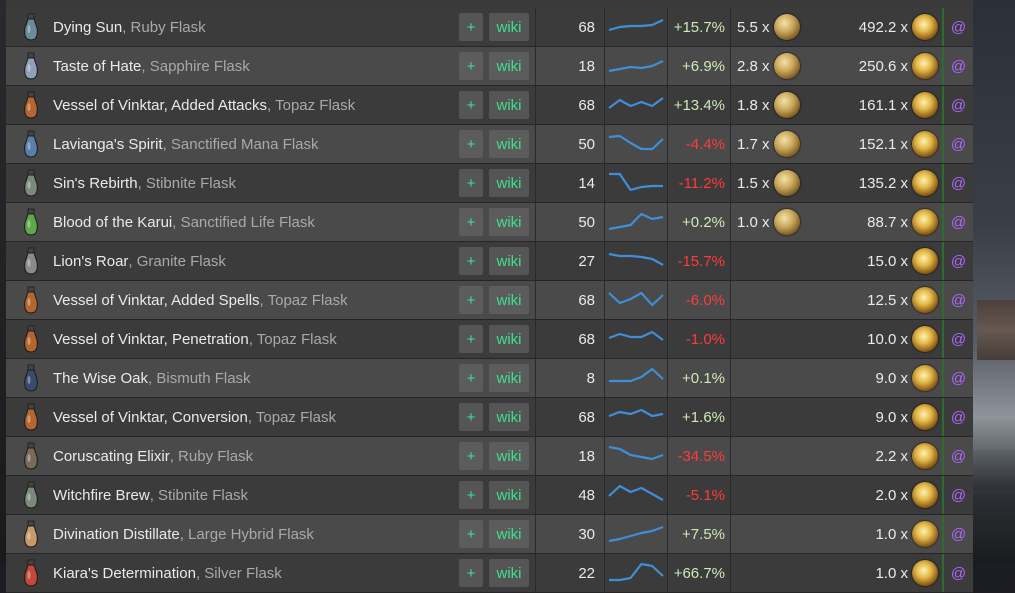 The width and height of the screenshot is (1015, 593). What do you see at coordinates (586, 417) in the screenshot?
I see `item-level: 68` at bounding box center [586, 417].